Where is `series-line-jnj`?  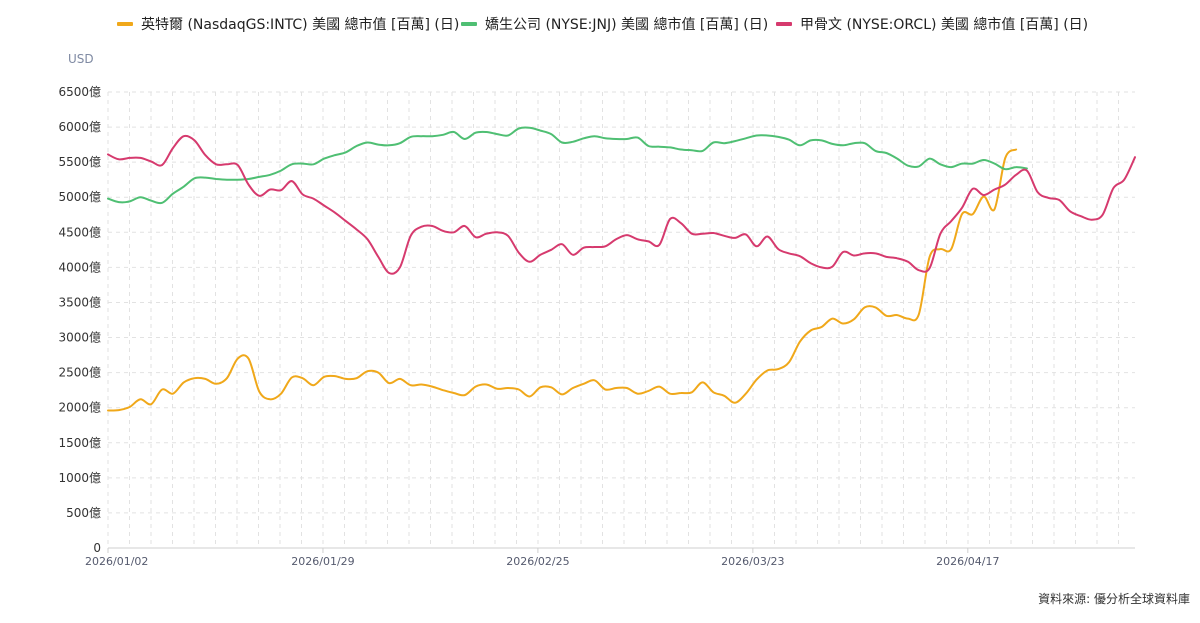
series-line-jnj is located at coordinates (567, 165).